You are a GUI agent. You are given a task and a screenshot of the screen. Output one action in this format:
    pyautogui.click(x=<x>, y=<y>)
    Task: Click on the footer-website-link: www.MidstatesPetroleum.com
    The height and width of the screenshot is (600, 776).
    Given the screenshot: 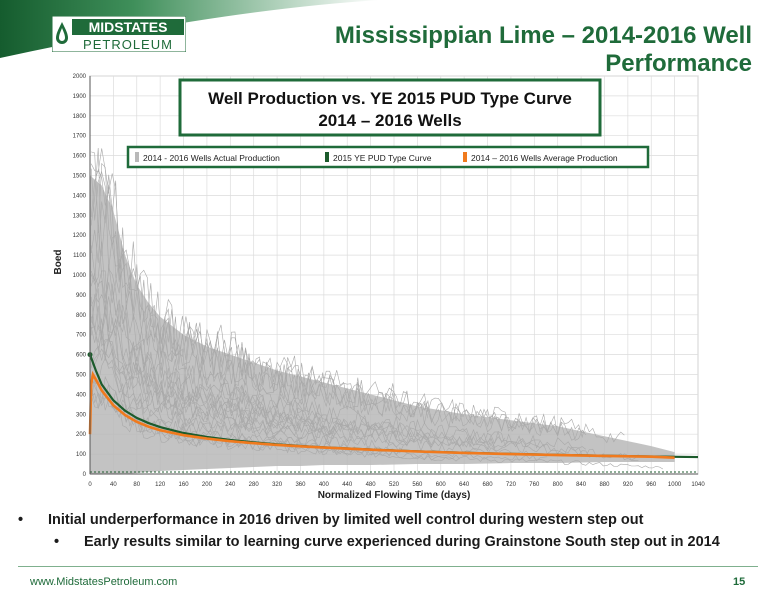 What is the action you would take?
    pyautogui.click(x=104, y=582)
    